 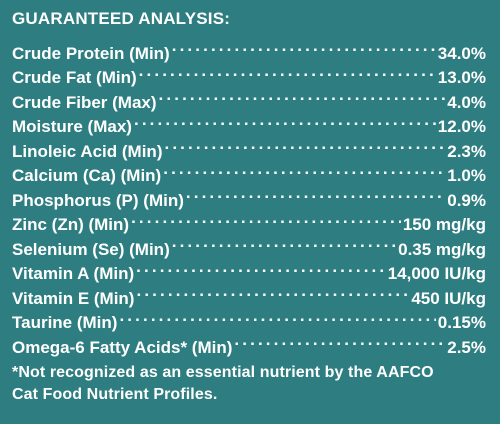 I want to click on analysis-row: Linoleic Acid (Min) 2.3%, so click(x=249, y=146).